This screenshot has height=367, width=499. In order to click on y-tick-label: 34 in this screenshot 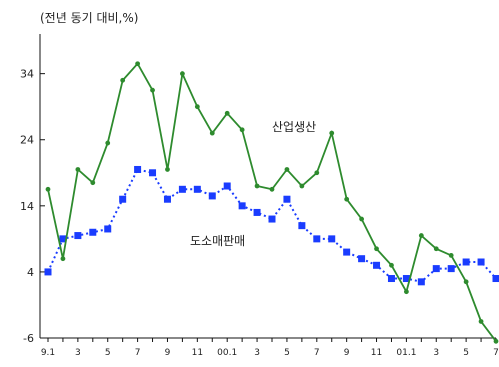, I will do `click(27, 74)`.